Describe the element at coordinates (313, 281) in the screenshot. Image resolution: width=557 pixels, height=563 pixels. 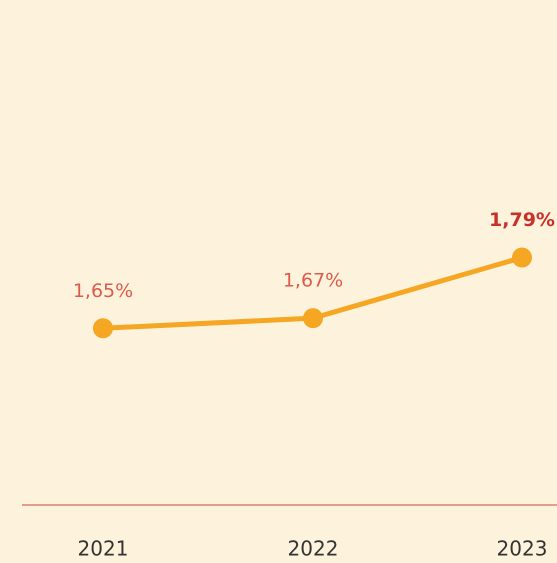
I see `value-label: 1,67%` at that location.